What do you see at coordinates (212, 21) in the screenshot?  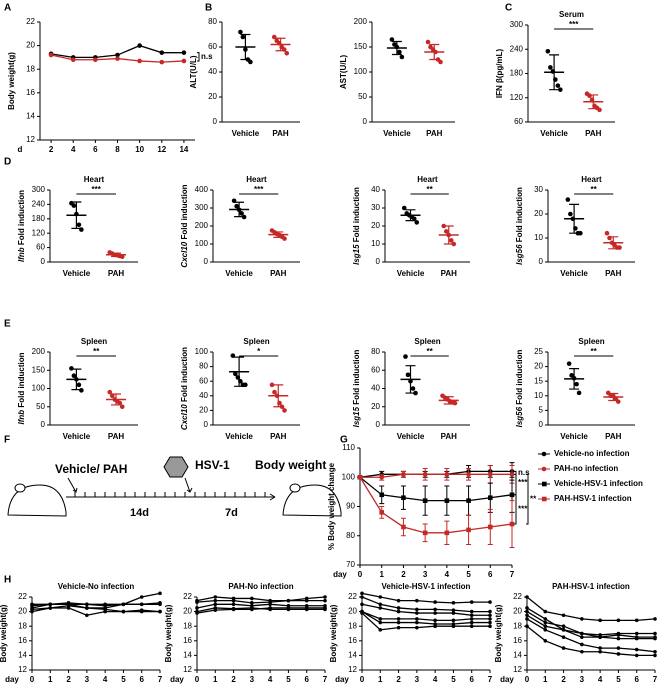 I see `y-tick-label: 80` at bounding box center [212, 21].